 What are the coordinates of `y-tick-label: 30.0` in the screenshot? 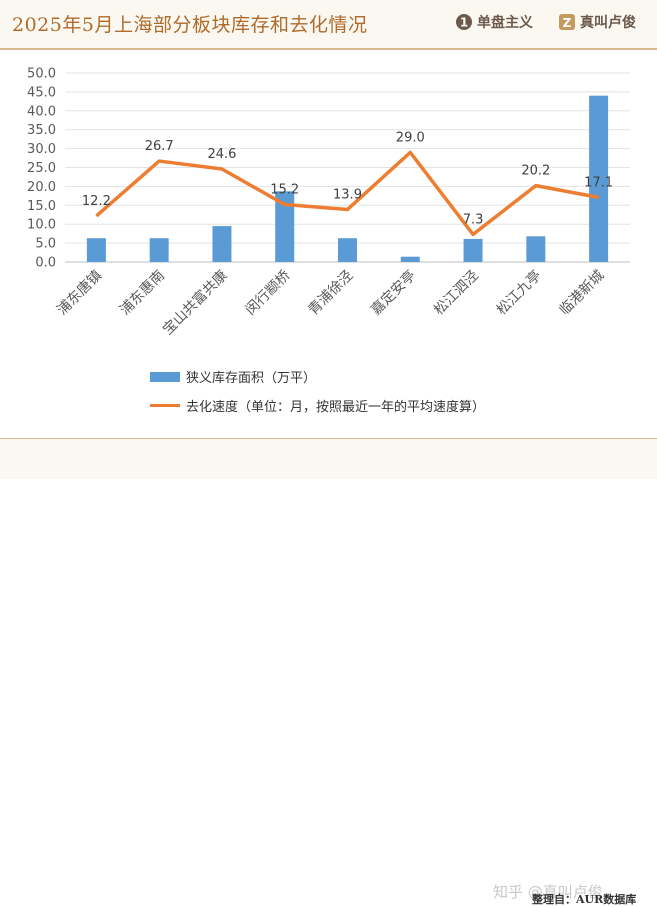 It's located at (41, 149).